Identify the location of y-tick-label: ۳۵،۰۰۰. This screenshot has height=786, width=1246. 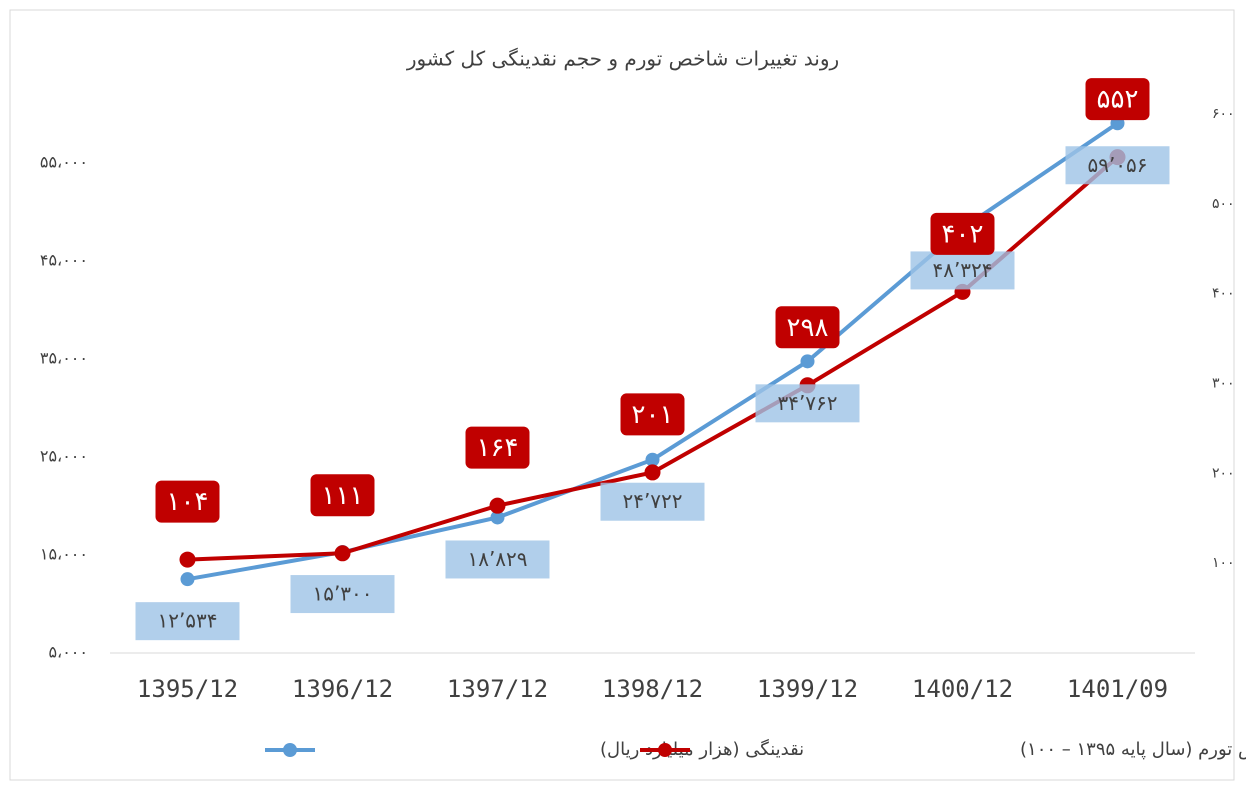
(64, 358).